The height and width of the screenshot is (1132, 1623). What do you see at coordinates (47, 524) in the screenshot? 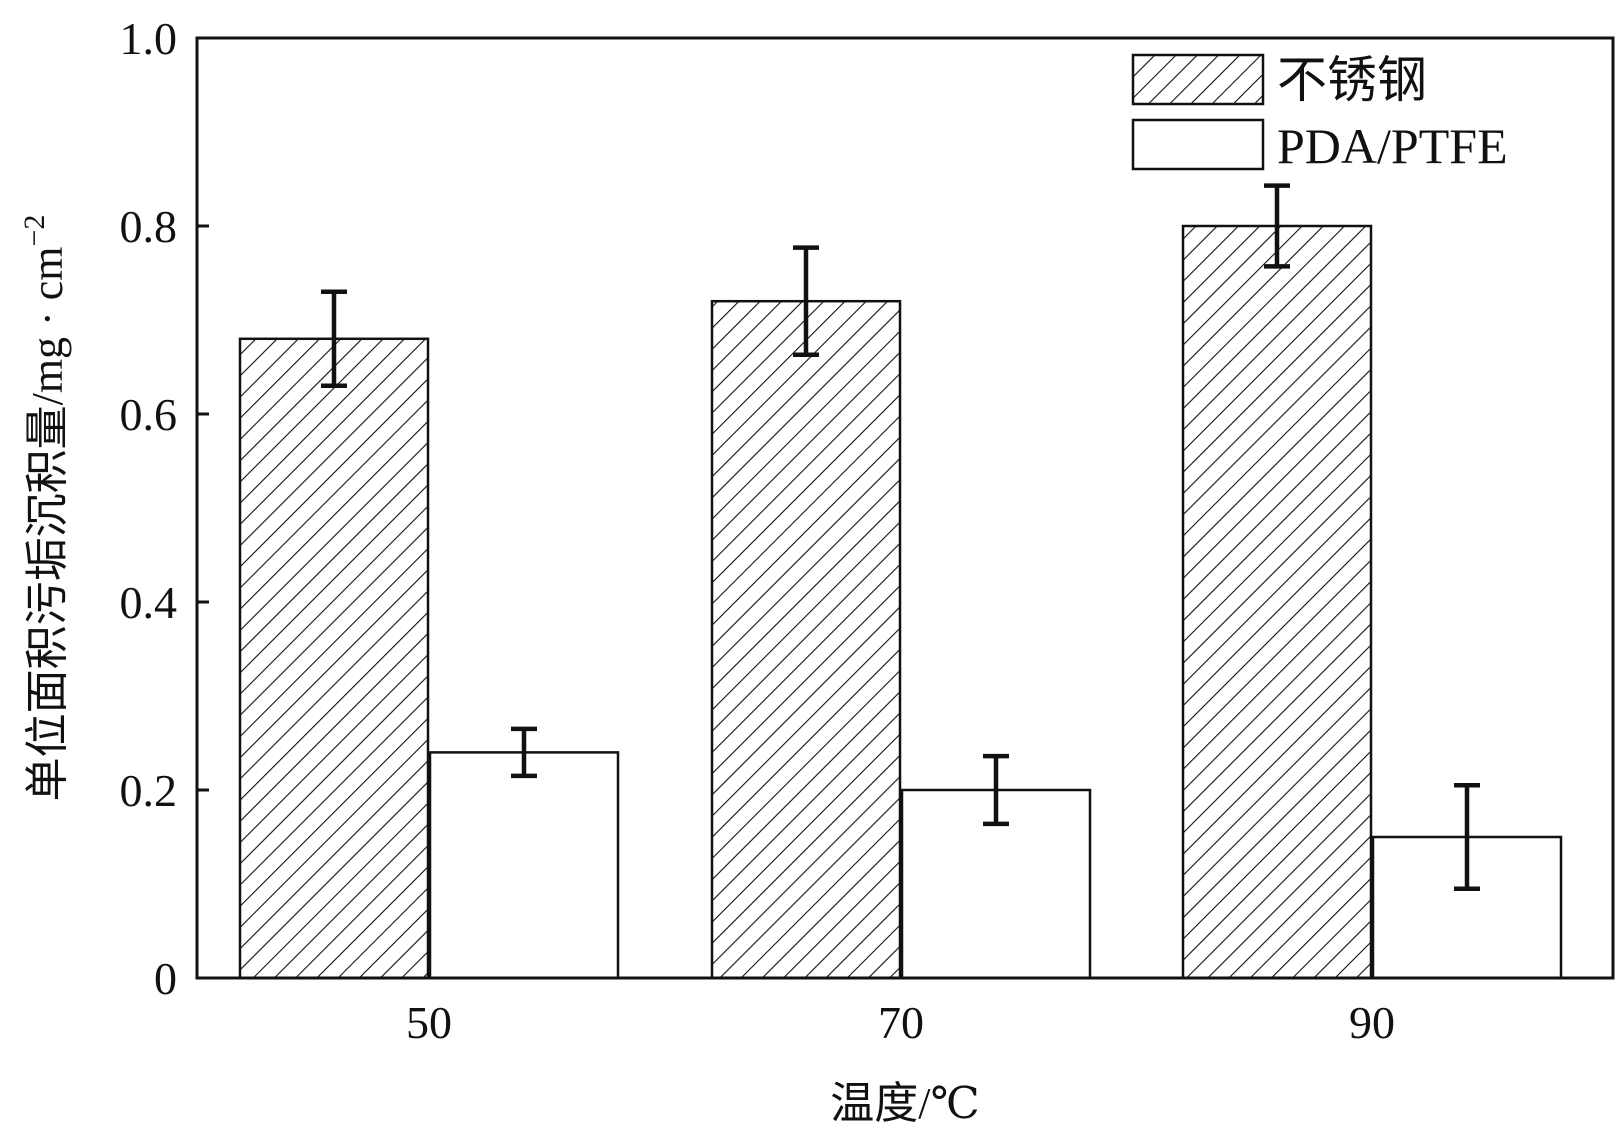
I see `y-axis-title-main: 单位面积污垢沉积量/mg · cm` at bounding box center [47, 524].